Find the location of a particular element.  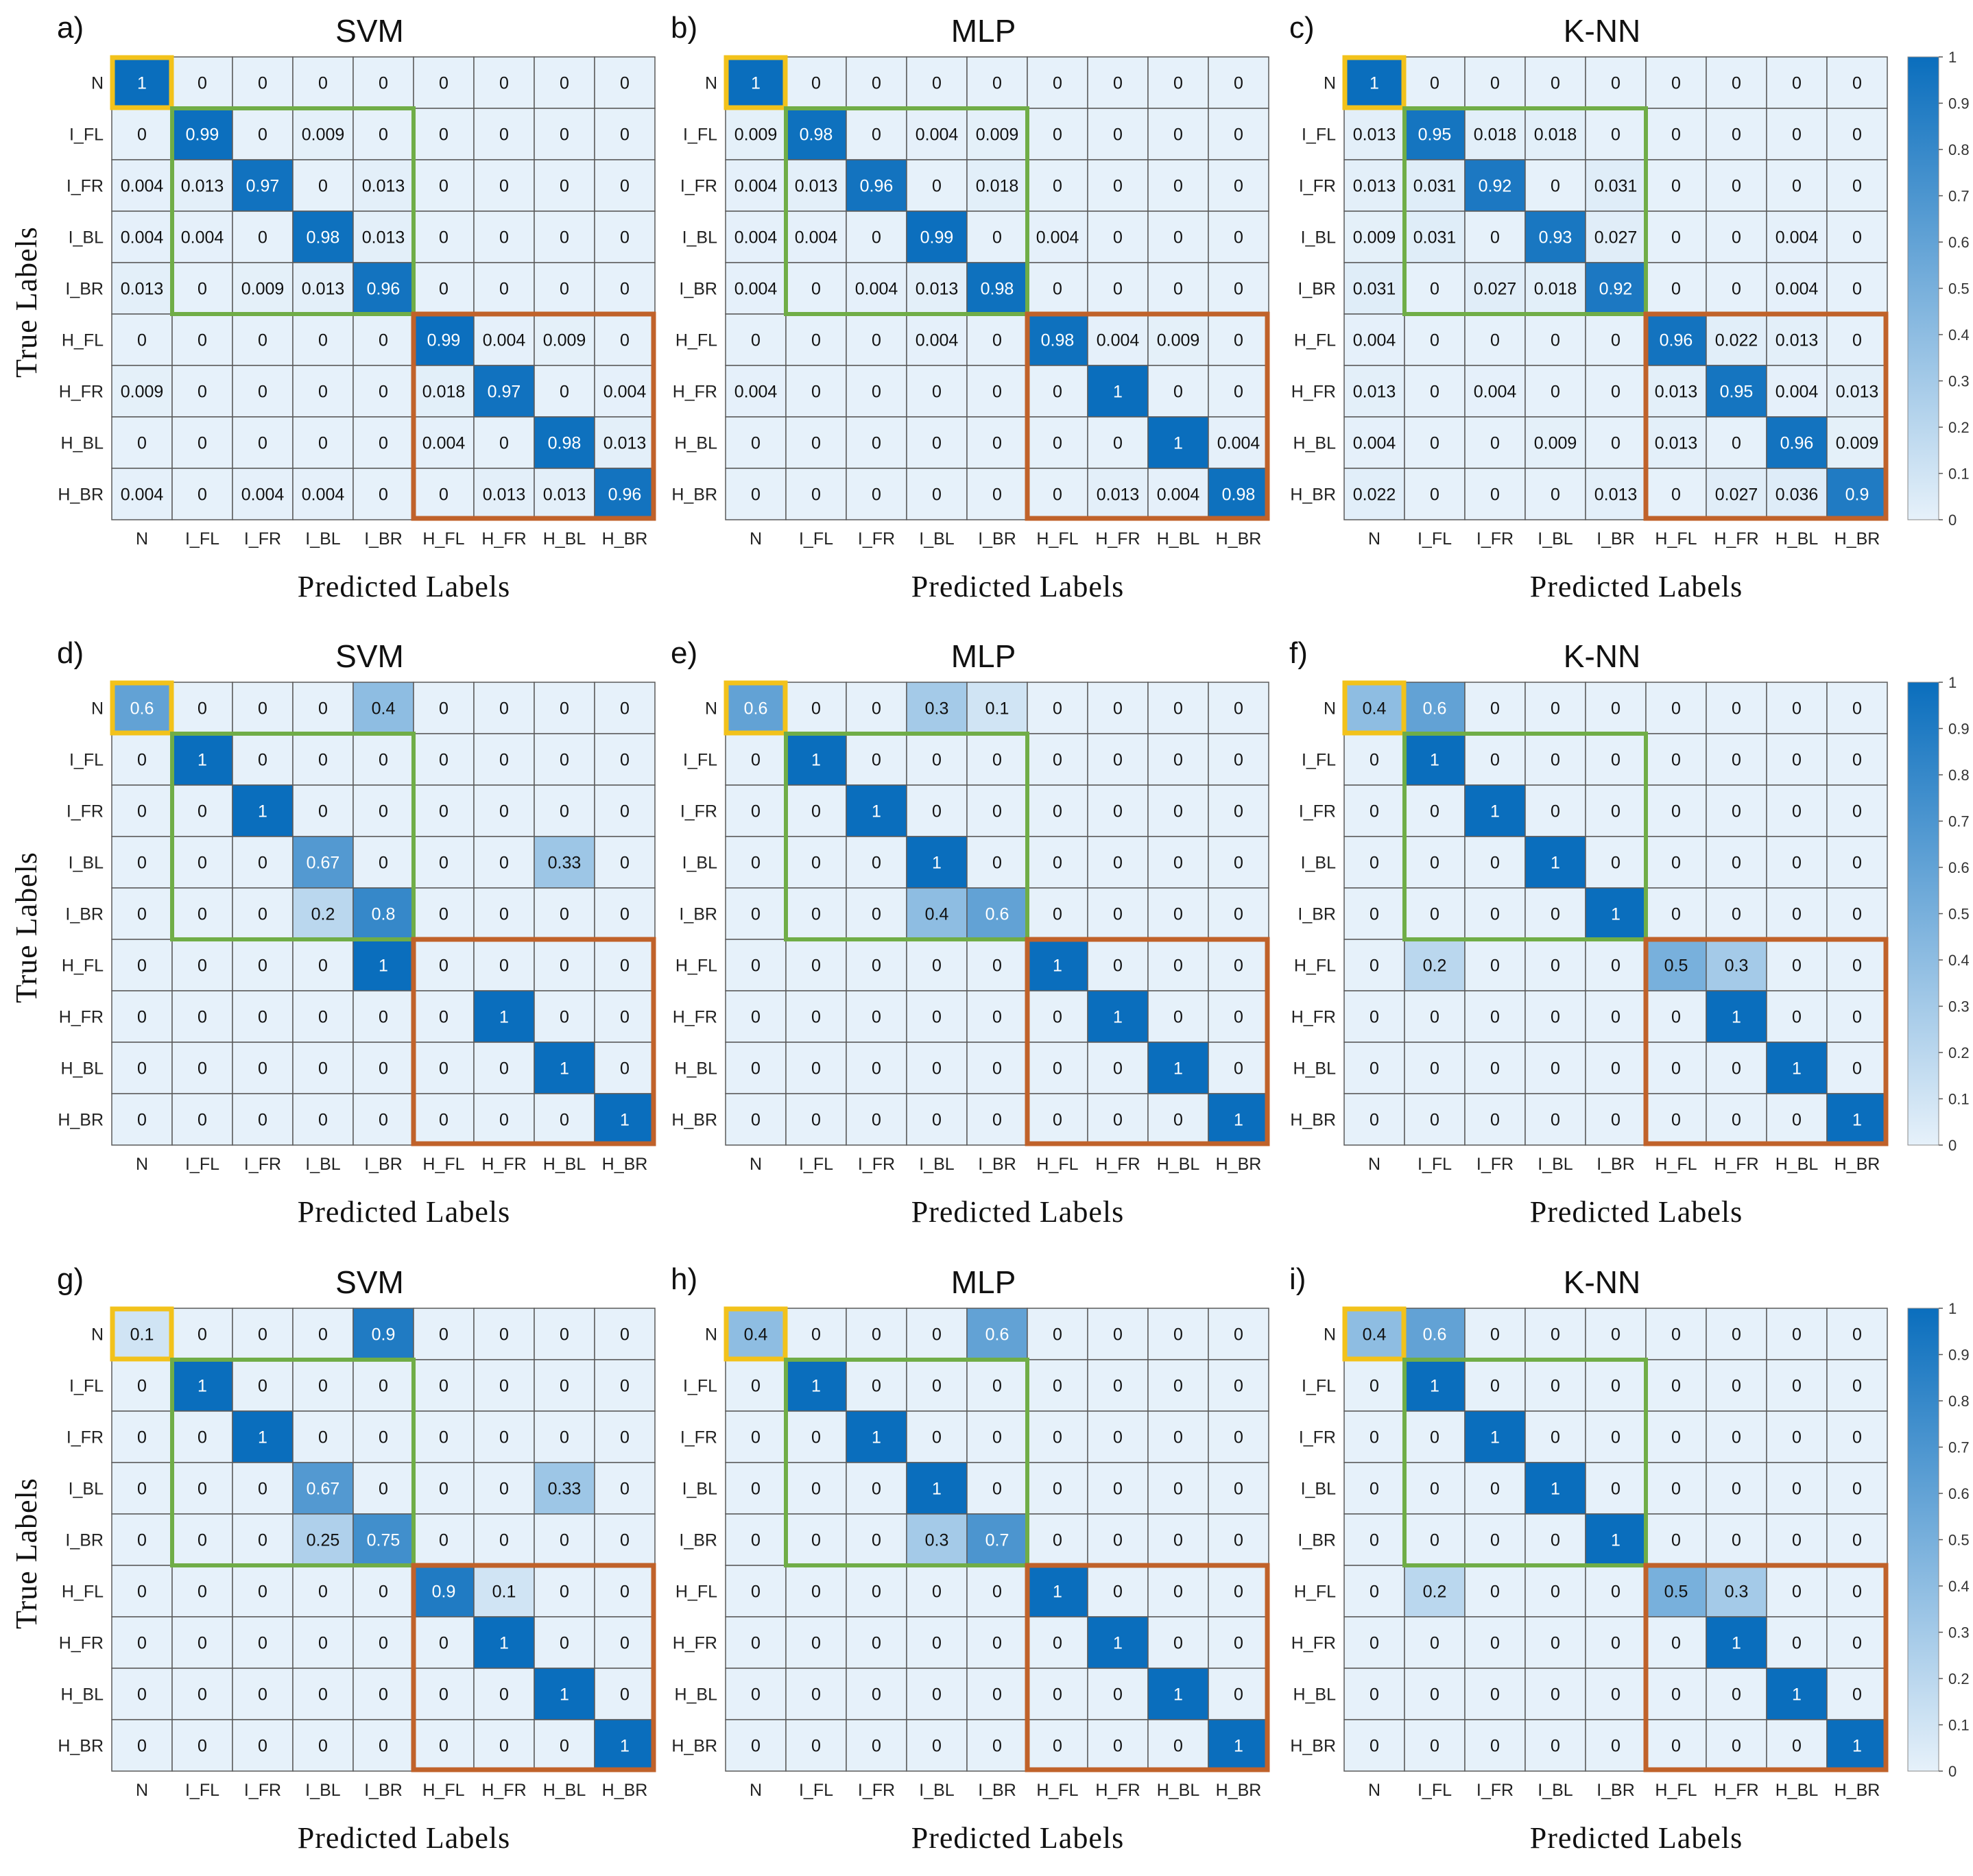

colorbar-tick-label: 0.2 is located at coordinates (1959, 1678).